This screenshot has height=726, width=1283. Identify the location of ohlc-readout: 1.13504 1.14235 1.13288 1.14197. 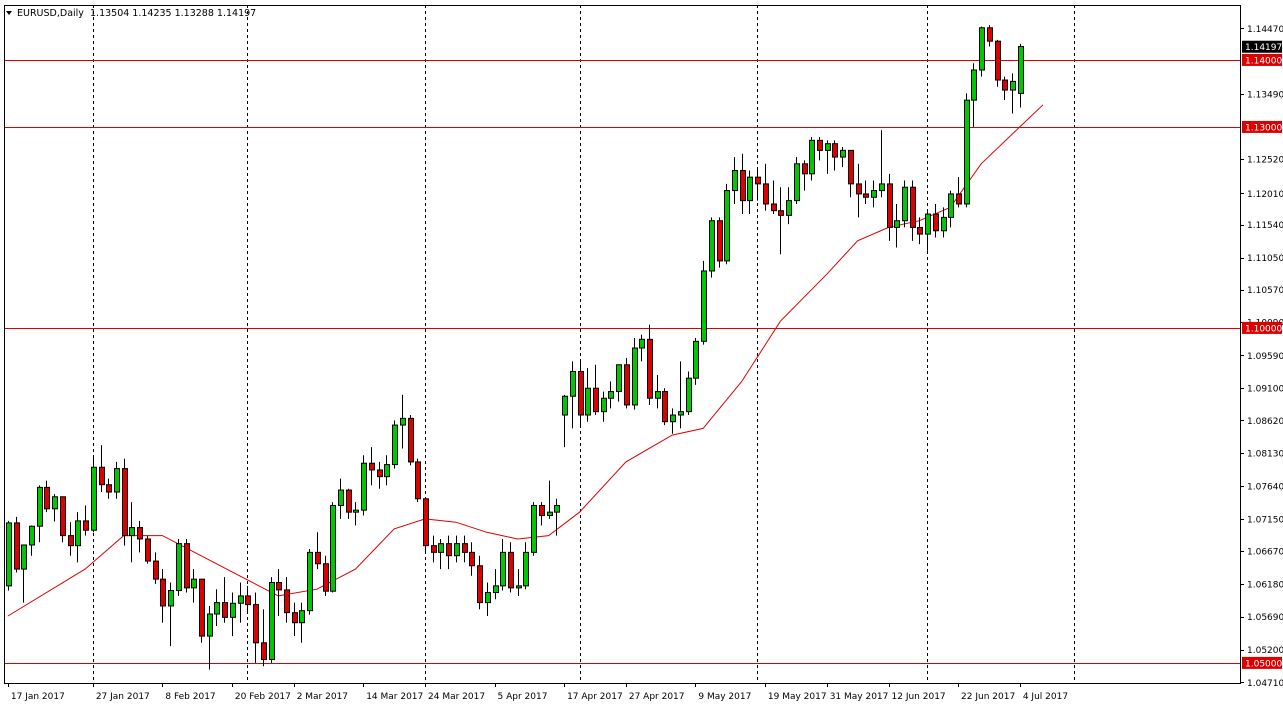
(173, 13).